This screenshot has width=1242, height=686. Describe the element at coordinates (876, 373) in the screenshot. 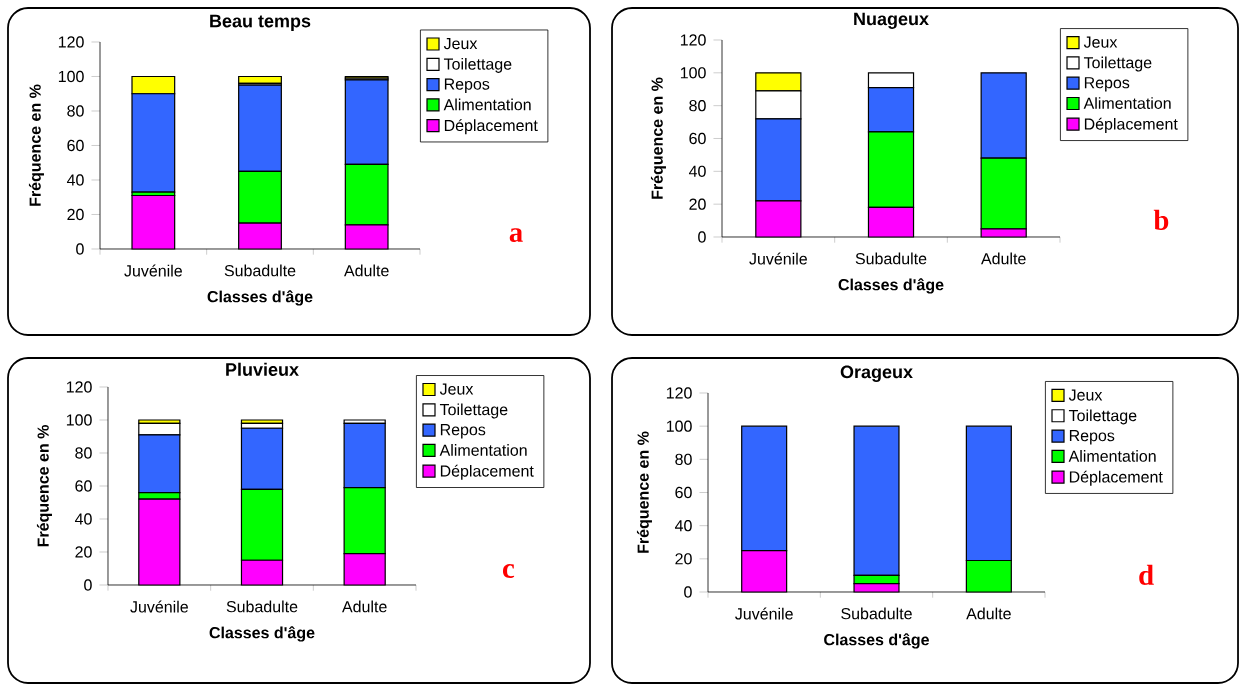

I see `chart-title: Orageux` at that location.